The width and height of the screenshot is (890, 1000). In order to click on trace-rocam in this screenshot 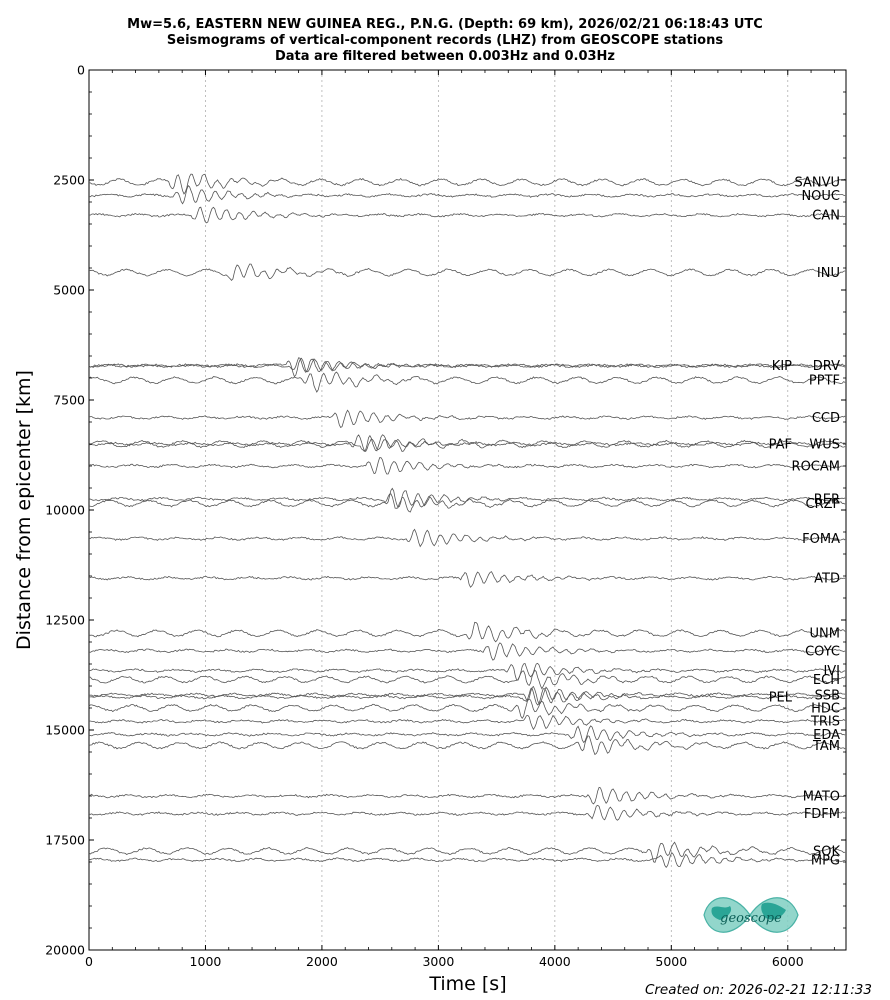, I will do `click(467, 466)`.